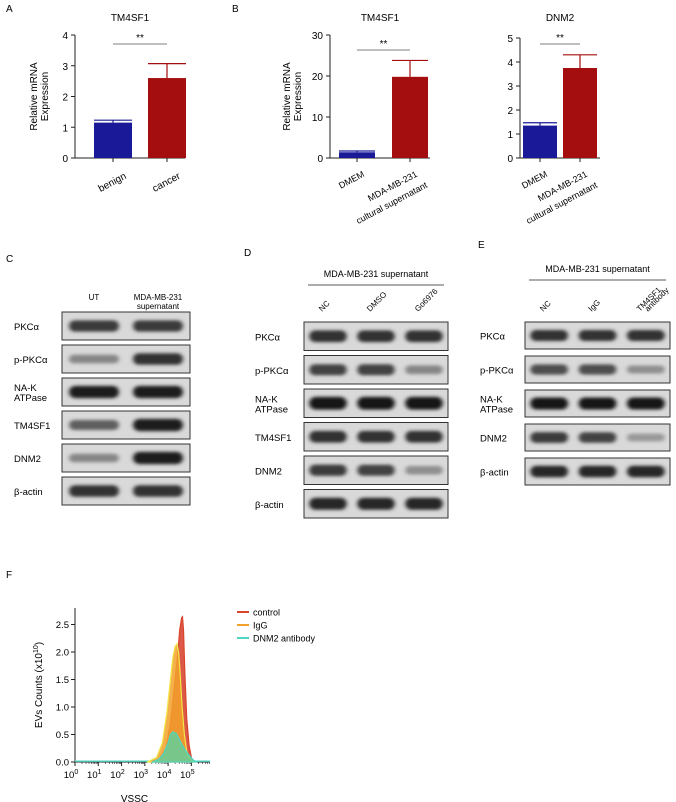  Describe the element at coordinates (266, 613) in the screenshot. I see `legend-label: control` at that location.